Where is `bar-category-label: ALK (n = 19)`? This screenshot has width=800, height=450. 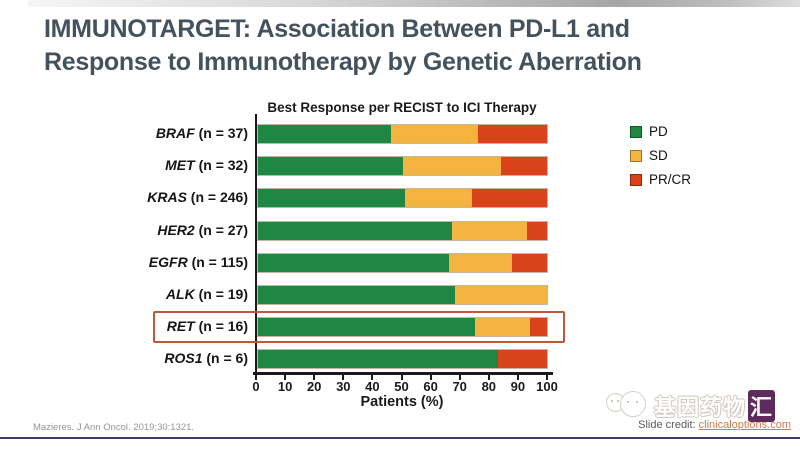
bar-category-label: ALK (n = 19) is located at coordinates (206, 294).